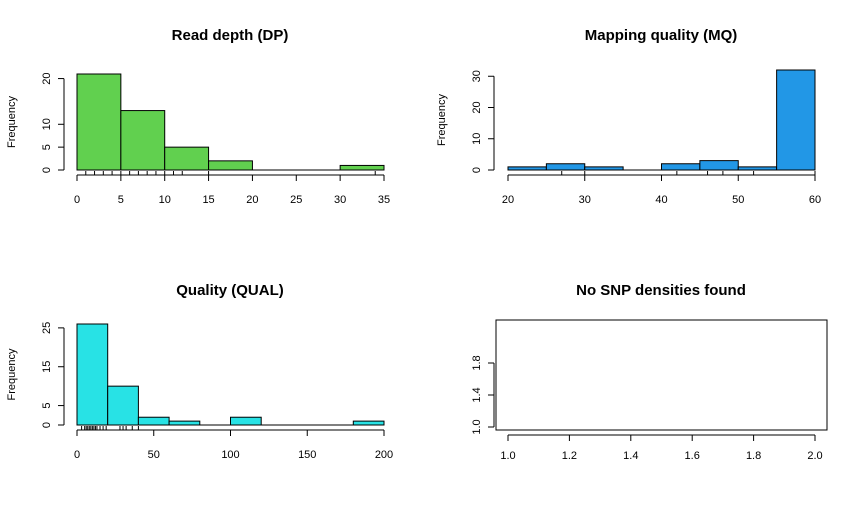  Describe the element at coordinates (77, 455) in the screenshot. I see `panel-2-x-tick-label-0: 0` at that location.